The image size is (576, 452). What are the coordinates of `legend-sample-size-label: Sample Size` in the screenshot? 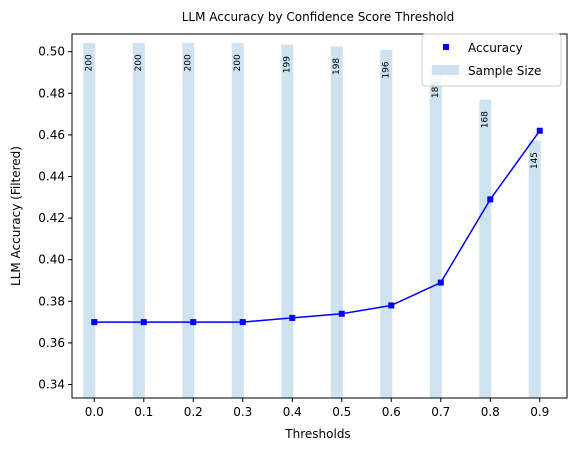 It's located at (504, 71).